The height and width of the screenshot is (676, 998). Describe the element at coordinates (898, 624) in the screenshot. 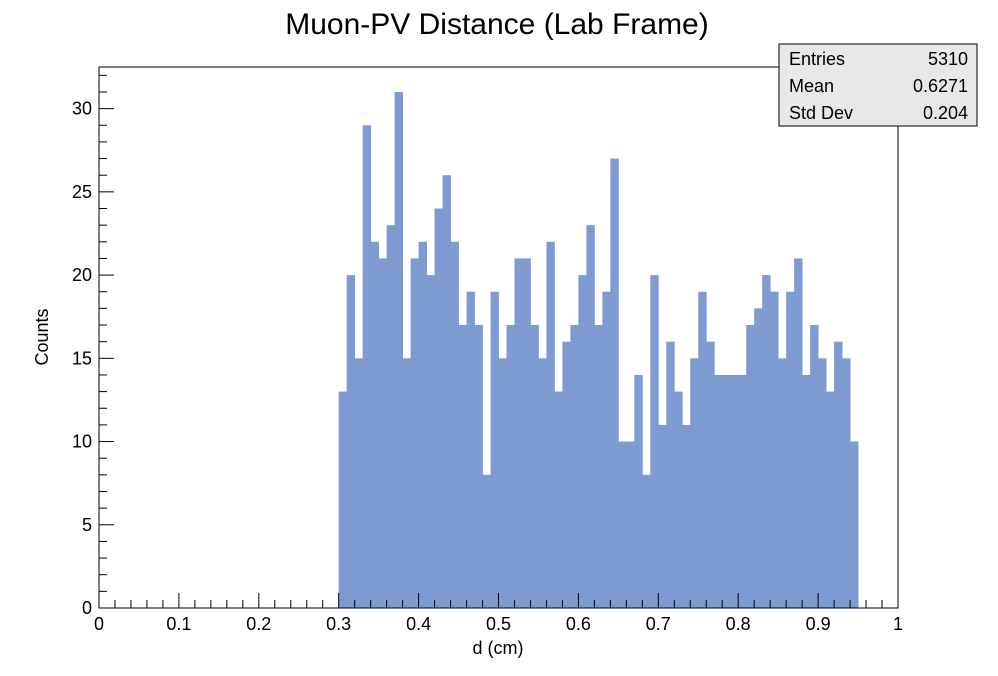

I see `x-tick-label: 1` at that location.